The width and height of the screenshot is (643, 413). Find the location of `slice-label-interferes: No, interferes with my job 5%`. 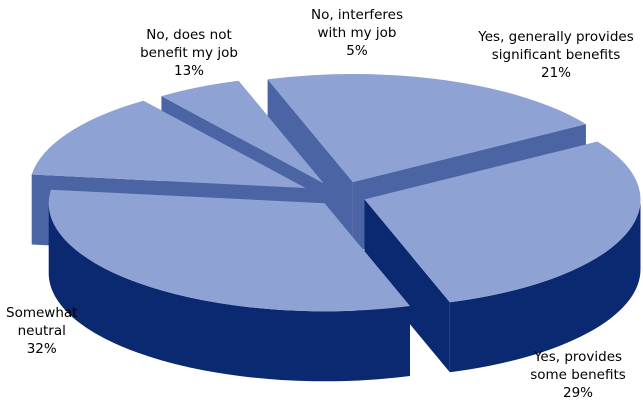

slice-label-interferes: No, interferes with my job 5% is located at coordinates (357, 33).